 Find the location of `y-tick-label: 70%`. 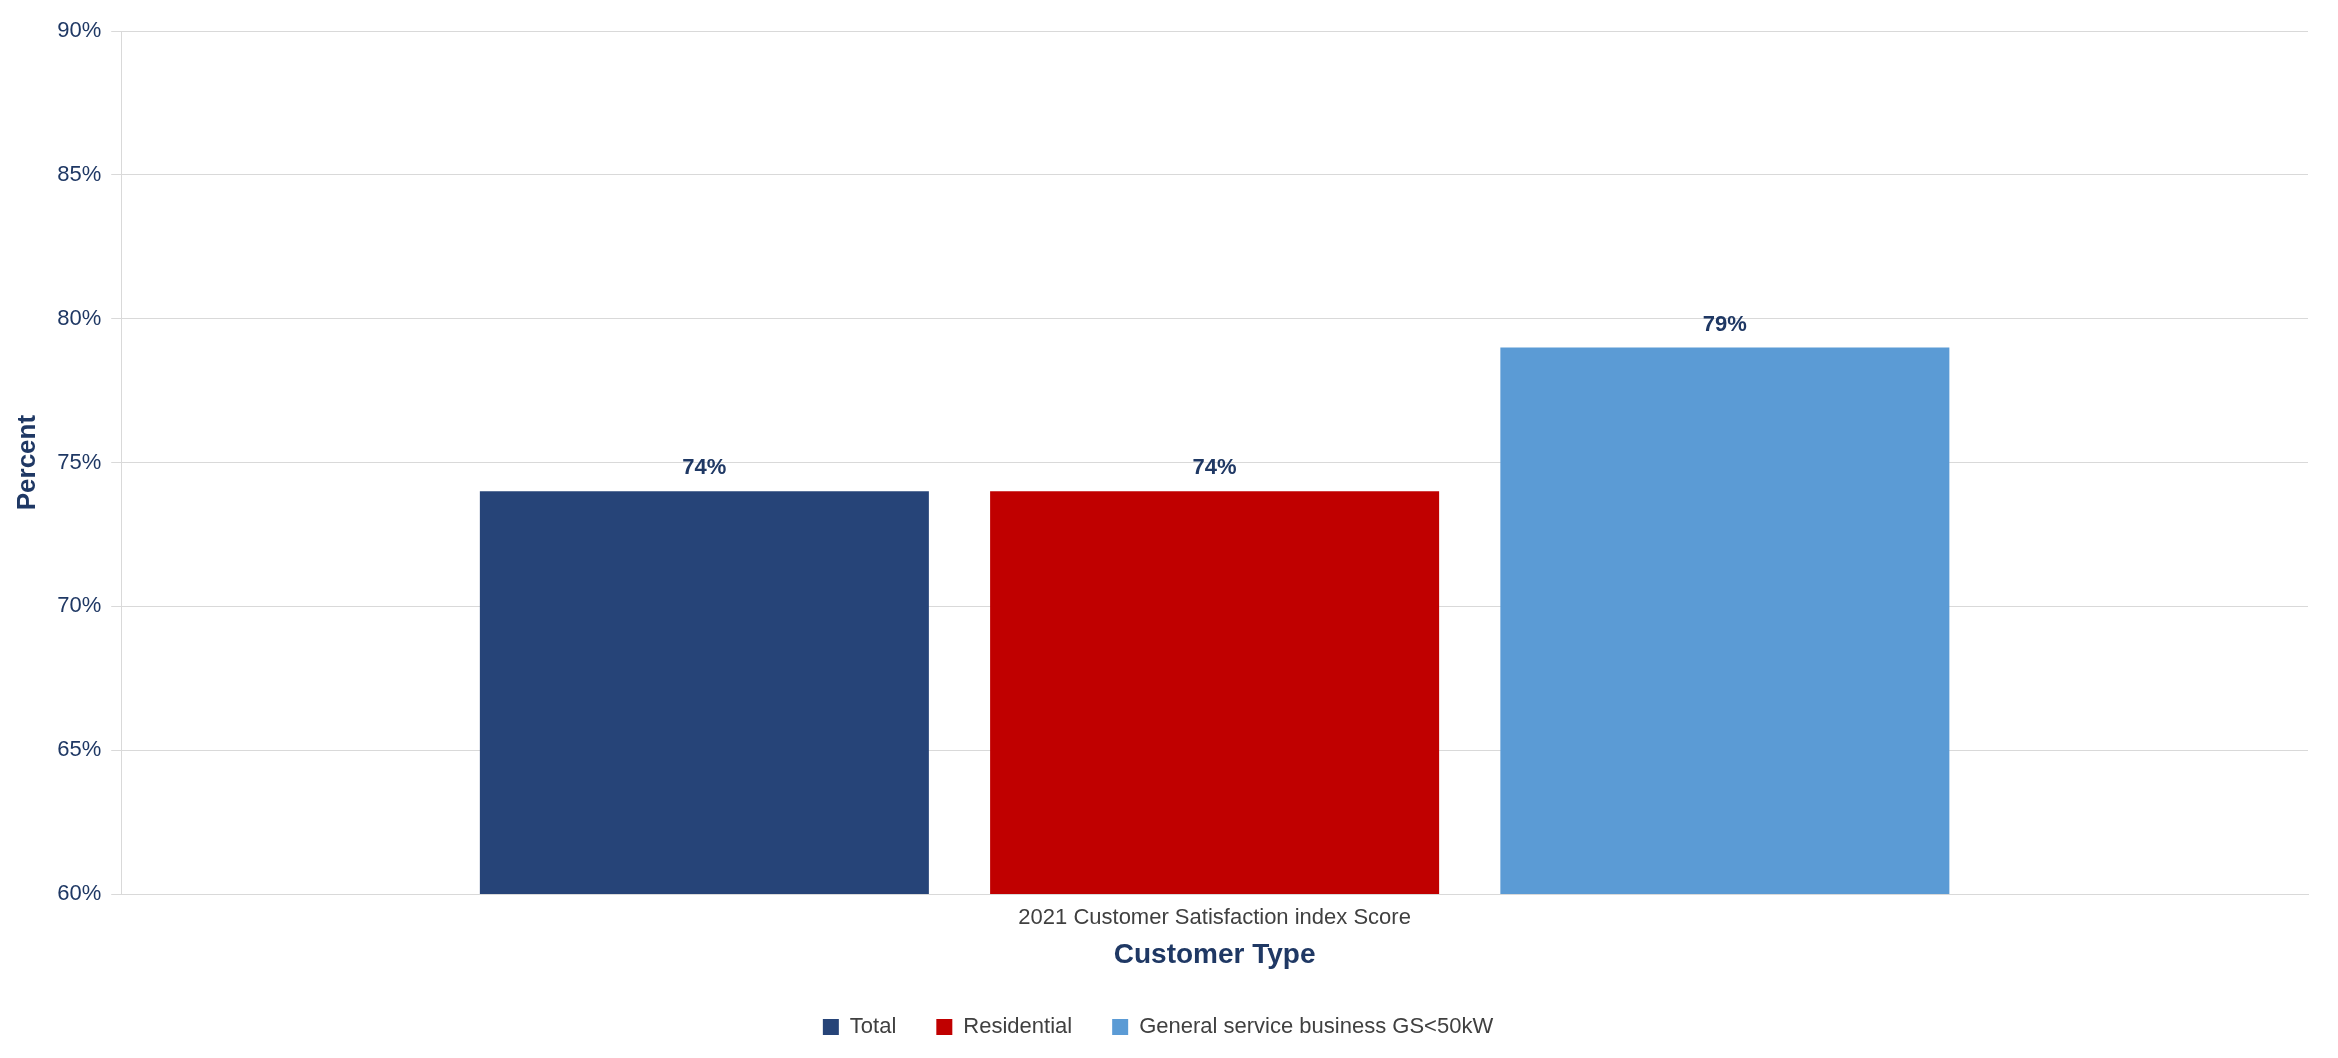

y-tick-label: 70% is located at coordinates (79, 605).